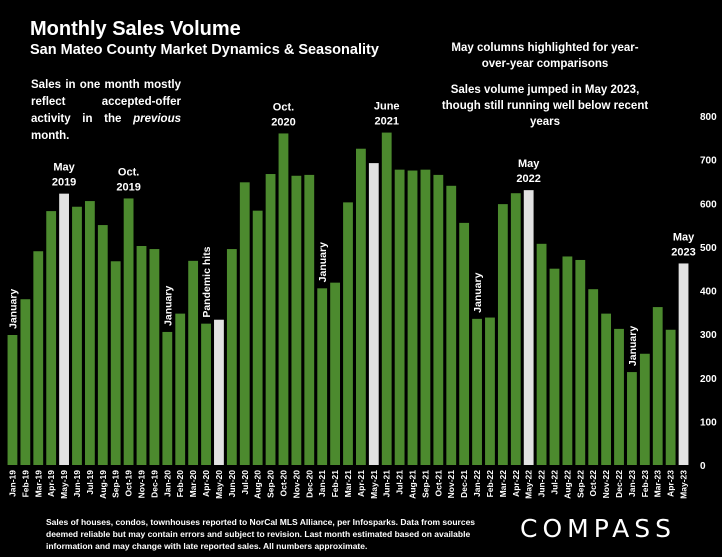  Describe the element at coordinates (464, 484) in the screenshot. I see `x-tick-label: Dec-21` at that location.